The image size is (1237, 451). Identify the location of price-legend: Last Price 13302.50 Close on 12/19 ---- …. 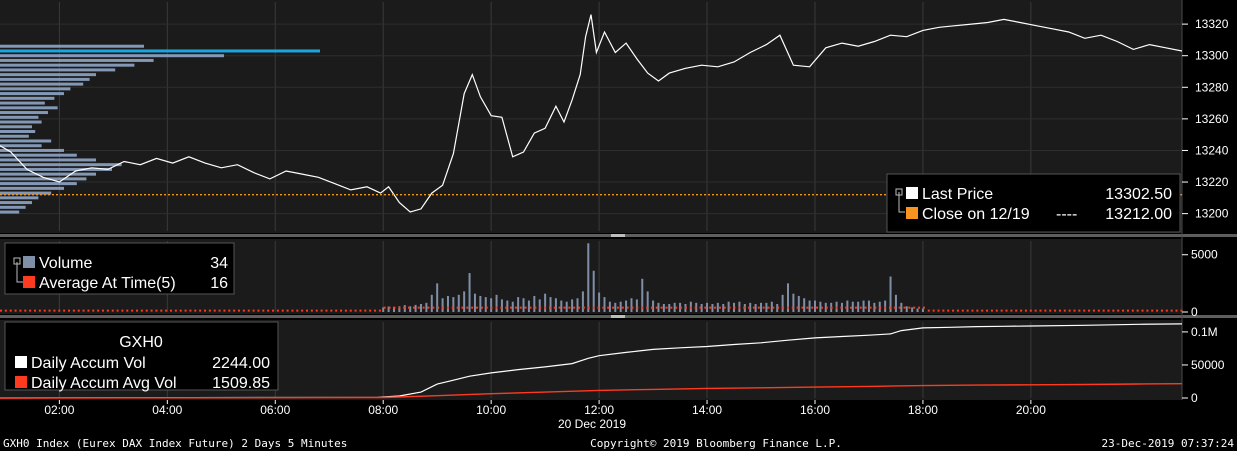
(1033, 203).